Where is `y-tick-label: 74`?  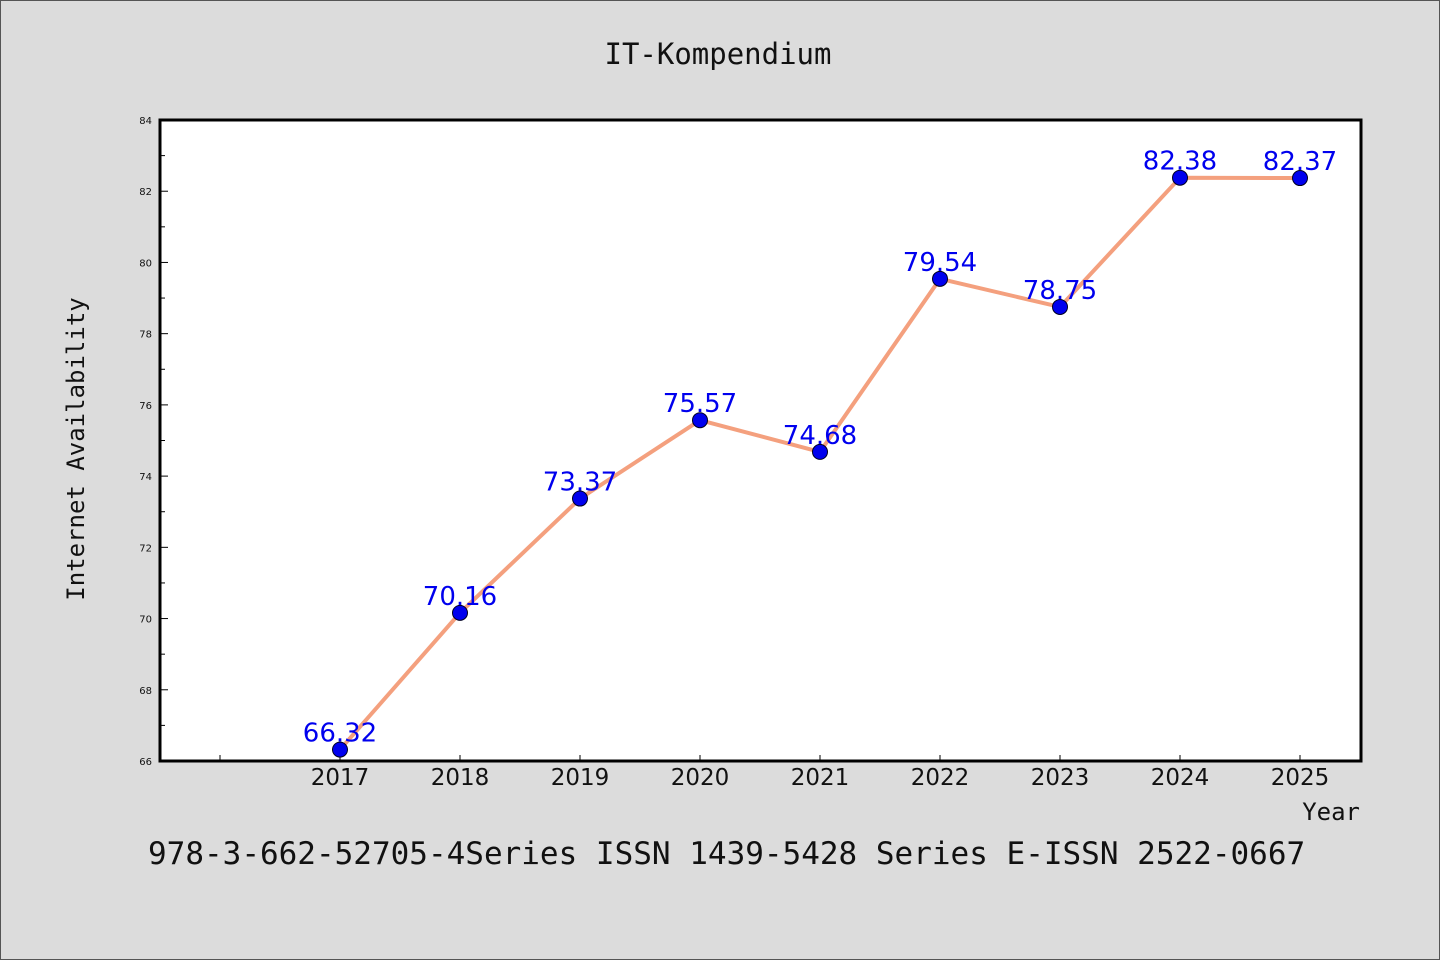
y-tick-label: 74 is located at coordinates (145, 477).